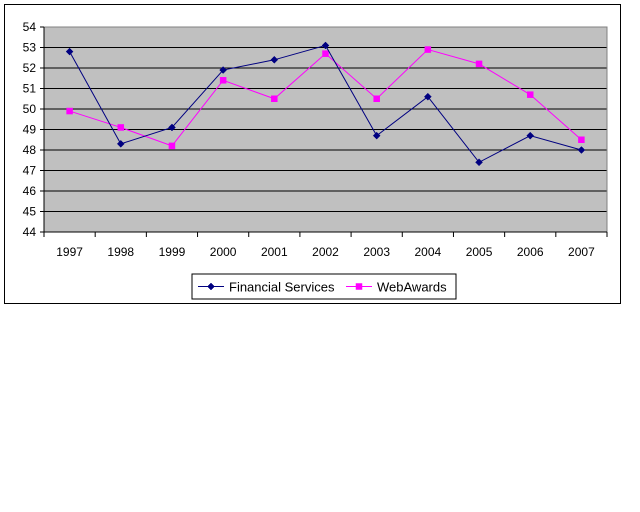 The width and height of the screenshot is (640, 512). I want to click on x-tick-label: 2007, so click(581, 252).